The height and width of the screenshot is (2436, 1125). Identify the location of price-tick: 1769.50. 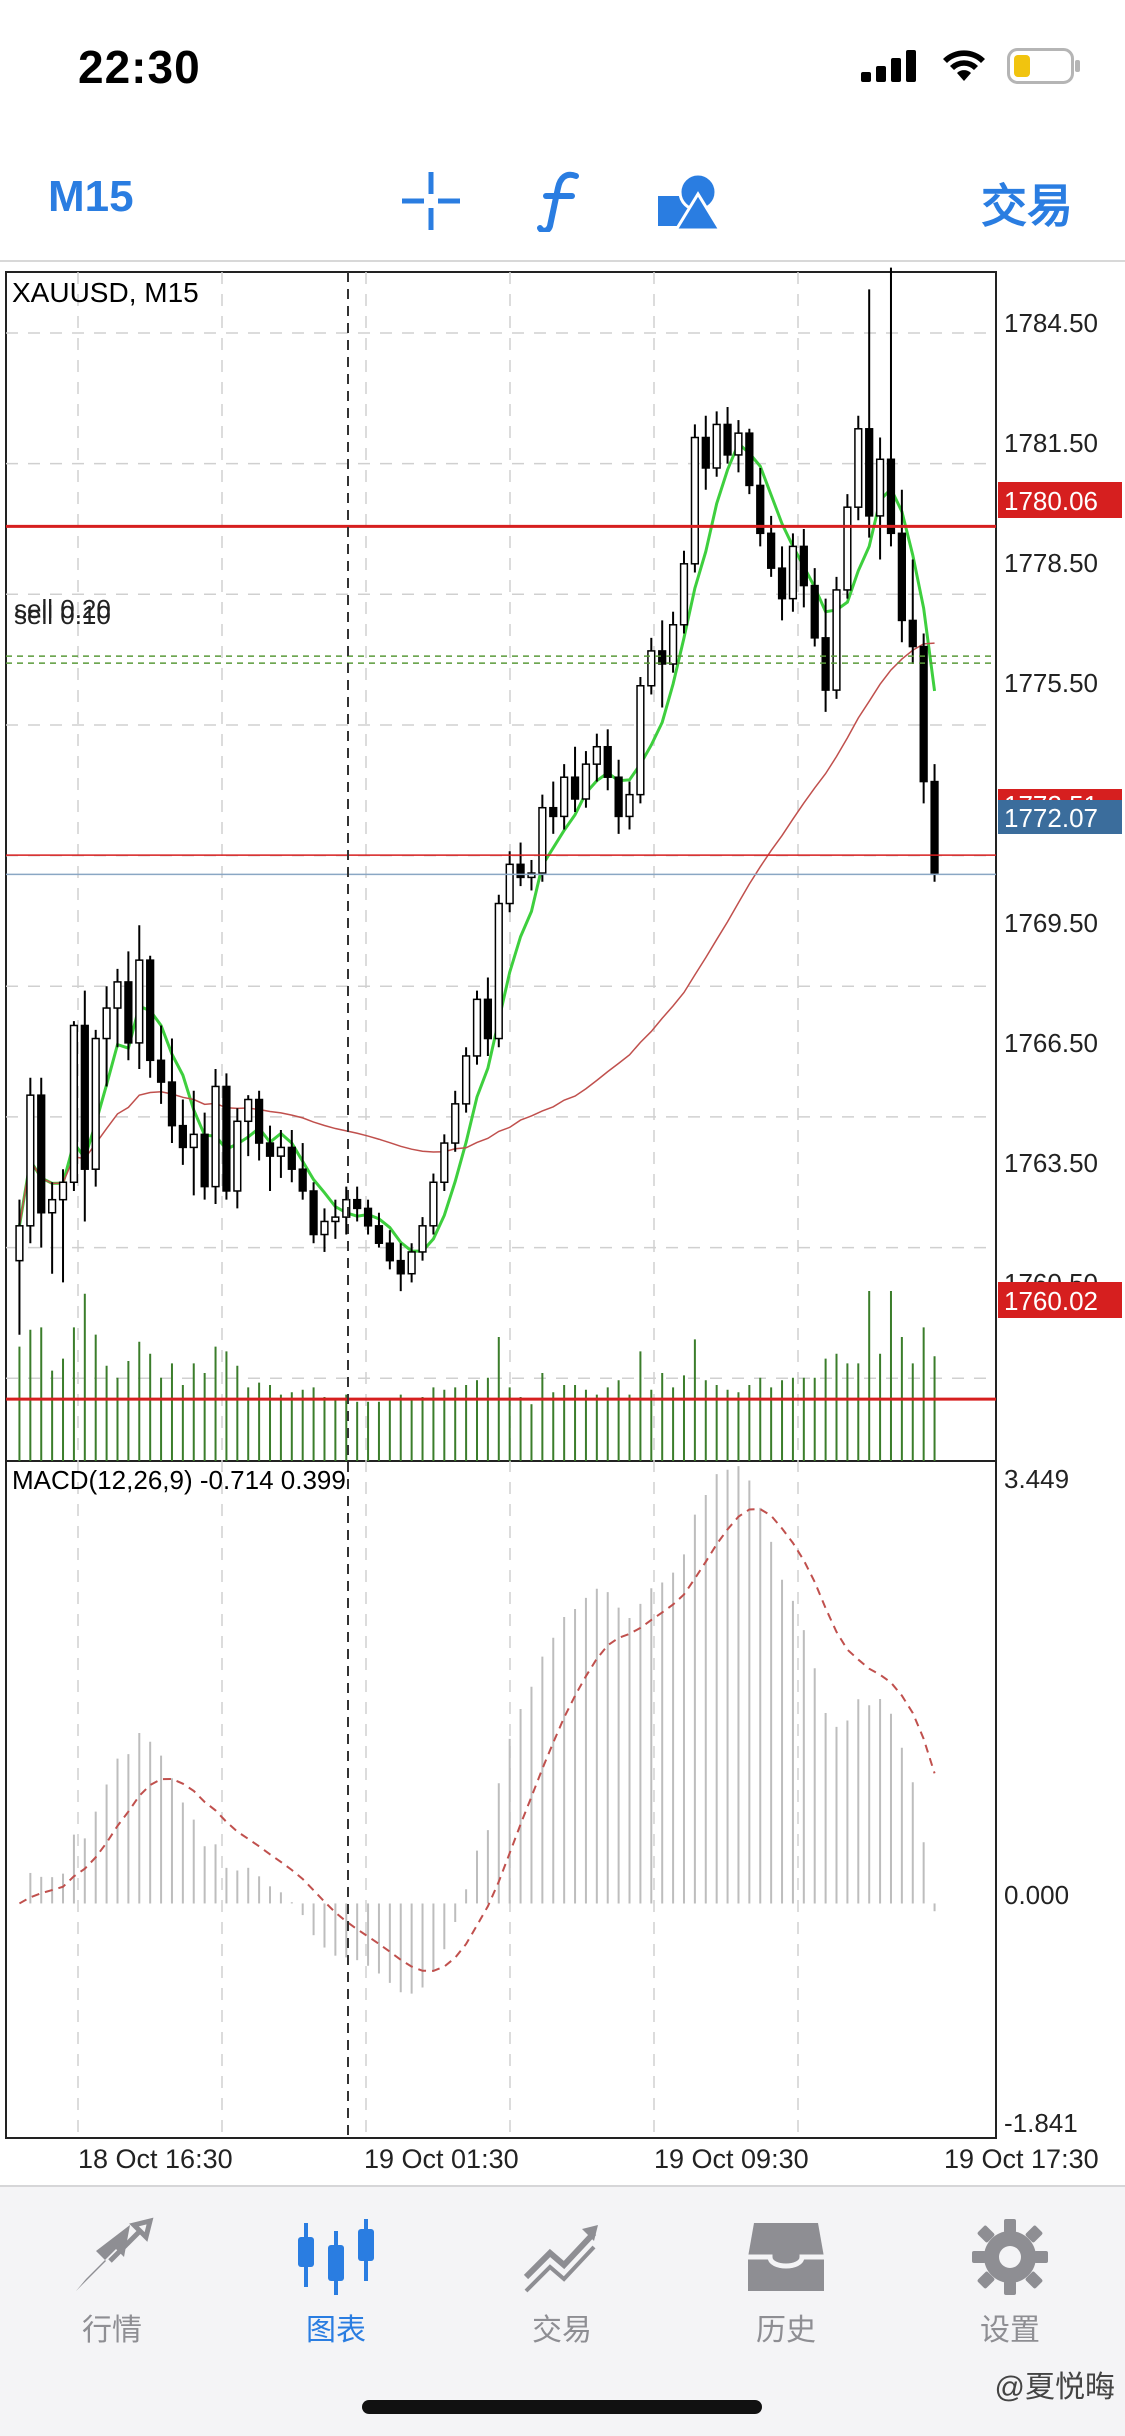
(1051, 923).